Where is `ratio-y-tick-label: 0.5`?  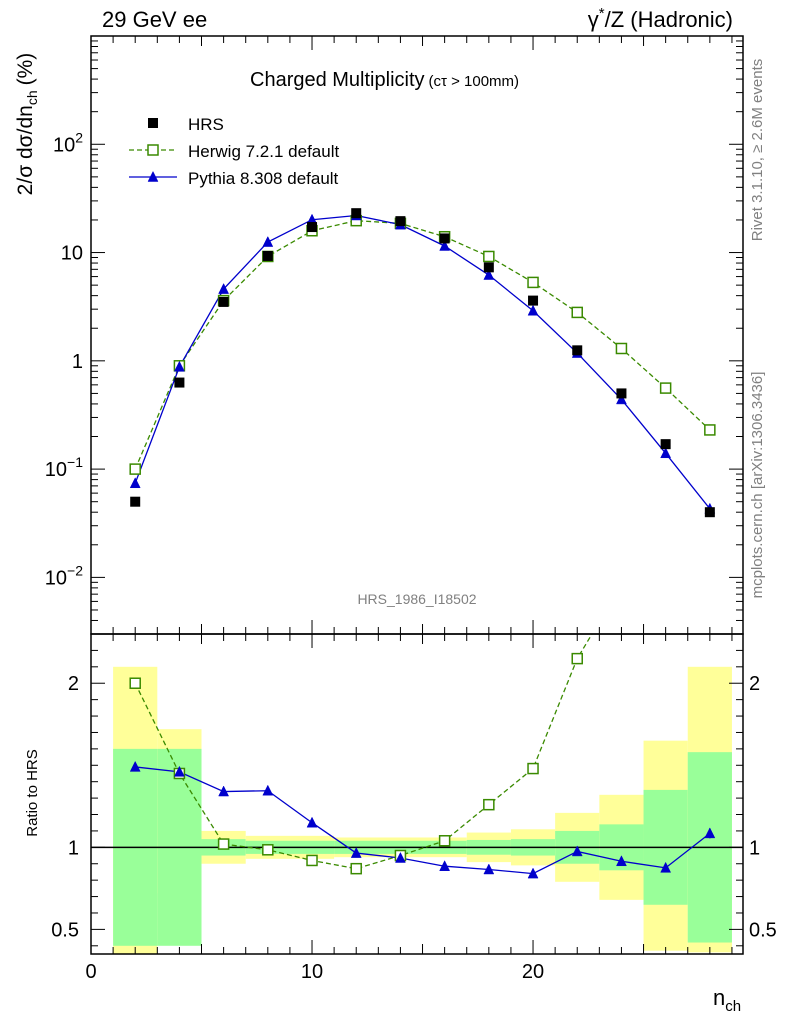
ratio-y-tick-label: 0.5 is located at coordinates (65, 930).